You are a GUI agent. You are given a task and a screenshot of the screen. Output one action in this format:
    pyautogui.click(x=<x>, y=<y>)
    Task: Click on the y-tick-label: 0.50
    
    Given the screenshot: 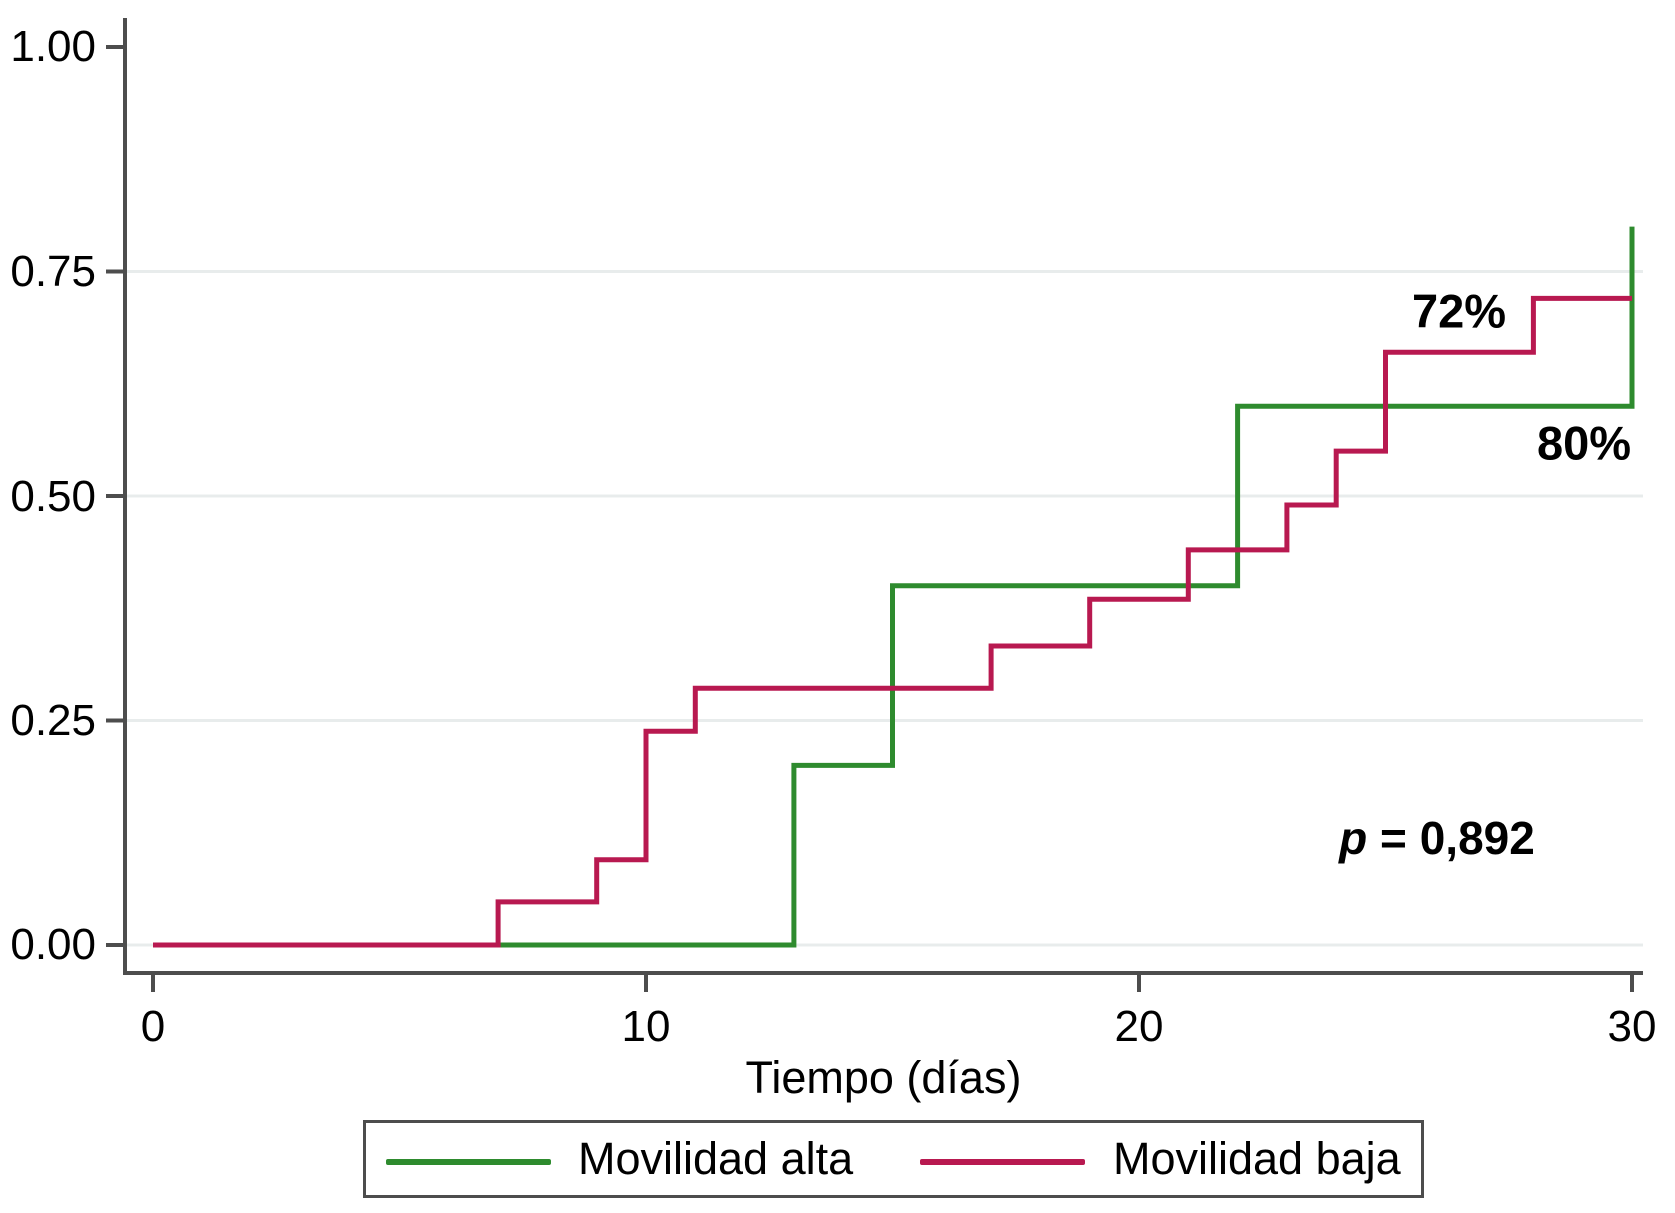 What is the action you would take?
    pyautogui.click(x=53, y=496)
    